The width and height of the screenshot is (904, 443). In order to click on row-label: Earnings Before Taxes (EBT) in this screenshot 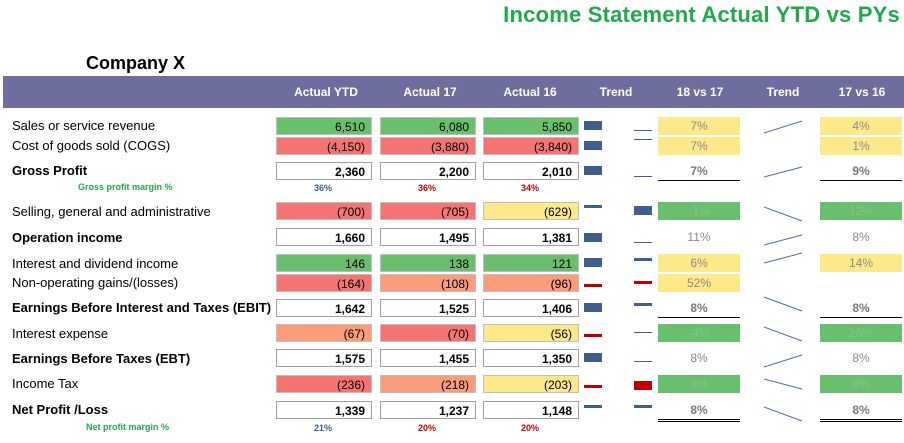, I will do `click(101, 358)`.